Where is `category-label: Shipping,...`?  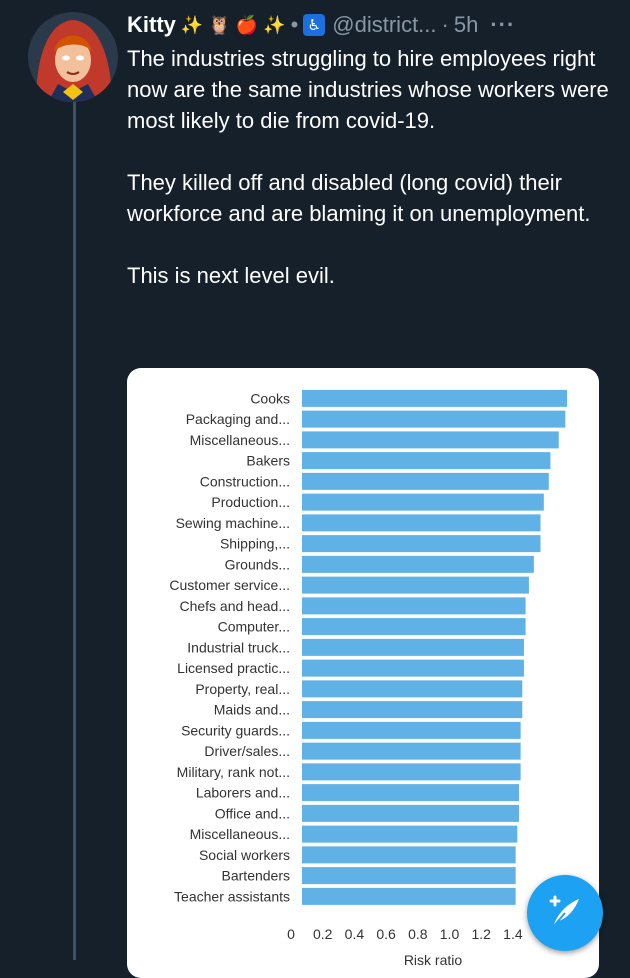
category-label: Shipping,... is located at coordinates (255, 544).